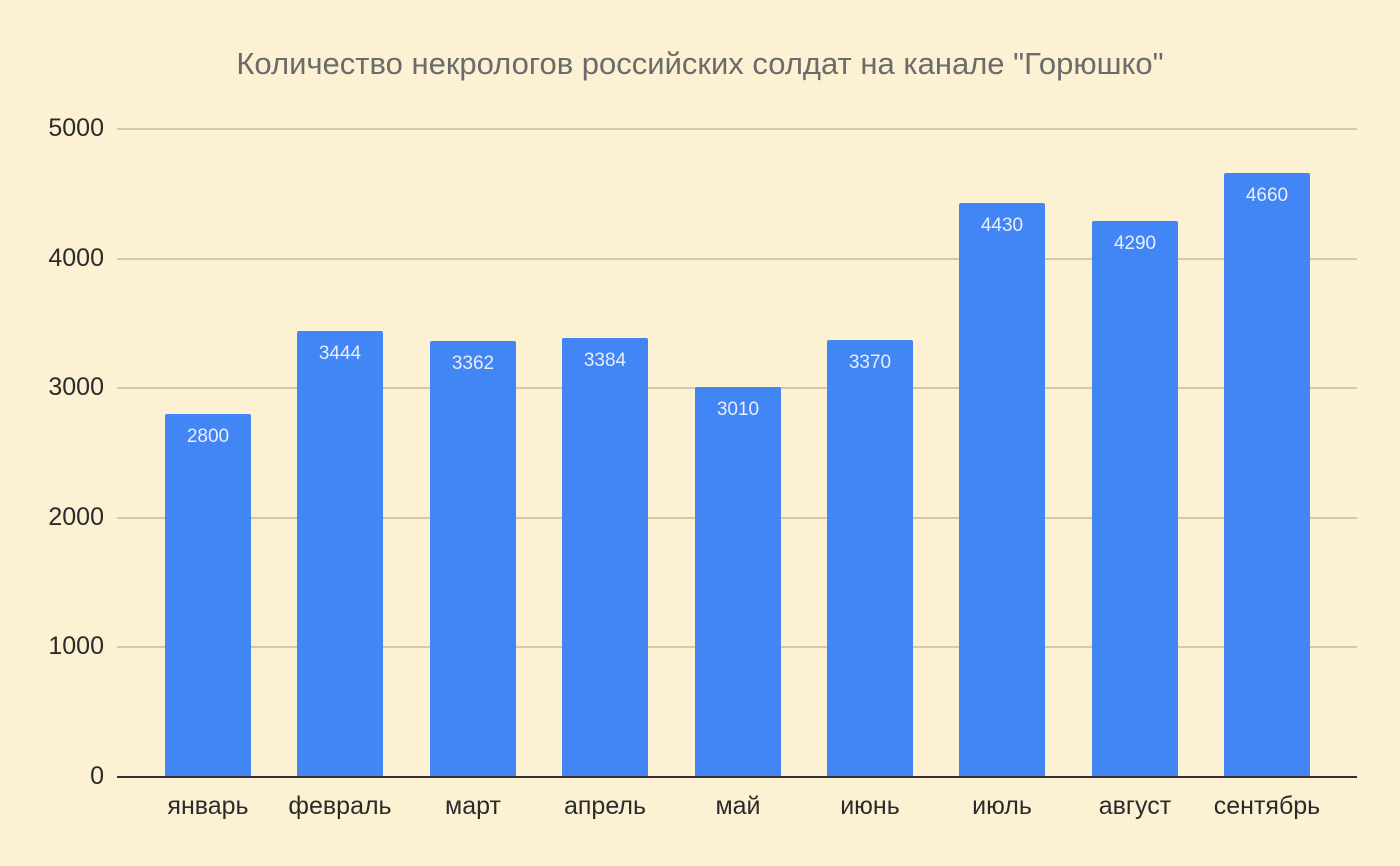 This screenshot has width=1400, height=866. What do you see at coordinates (76, 128) in the screenshot?
I see `y-tick-label: 5000` at bounding box center [76, 128].